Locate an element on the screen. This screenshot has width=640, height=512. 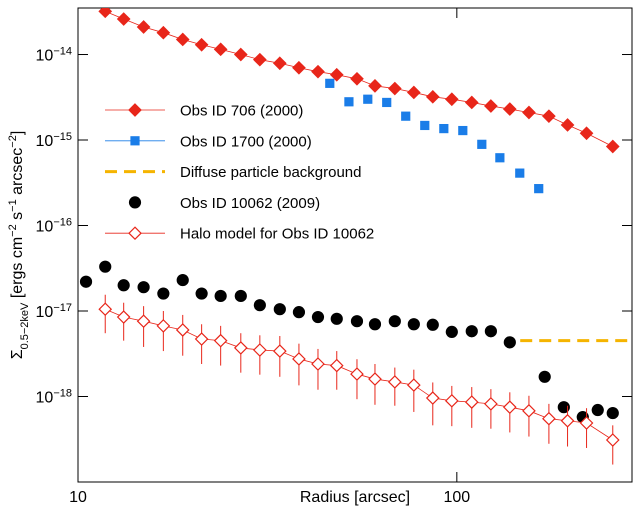
legend-label: Obs ID 1700 (2000) is located at coordinates (246, 141).